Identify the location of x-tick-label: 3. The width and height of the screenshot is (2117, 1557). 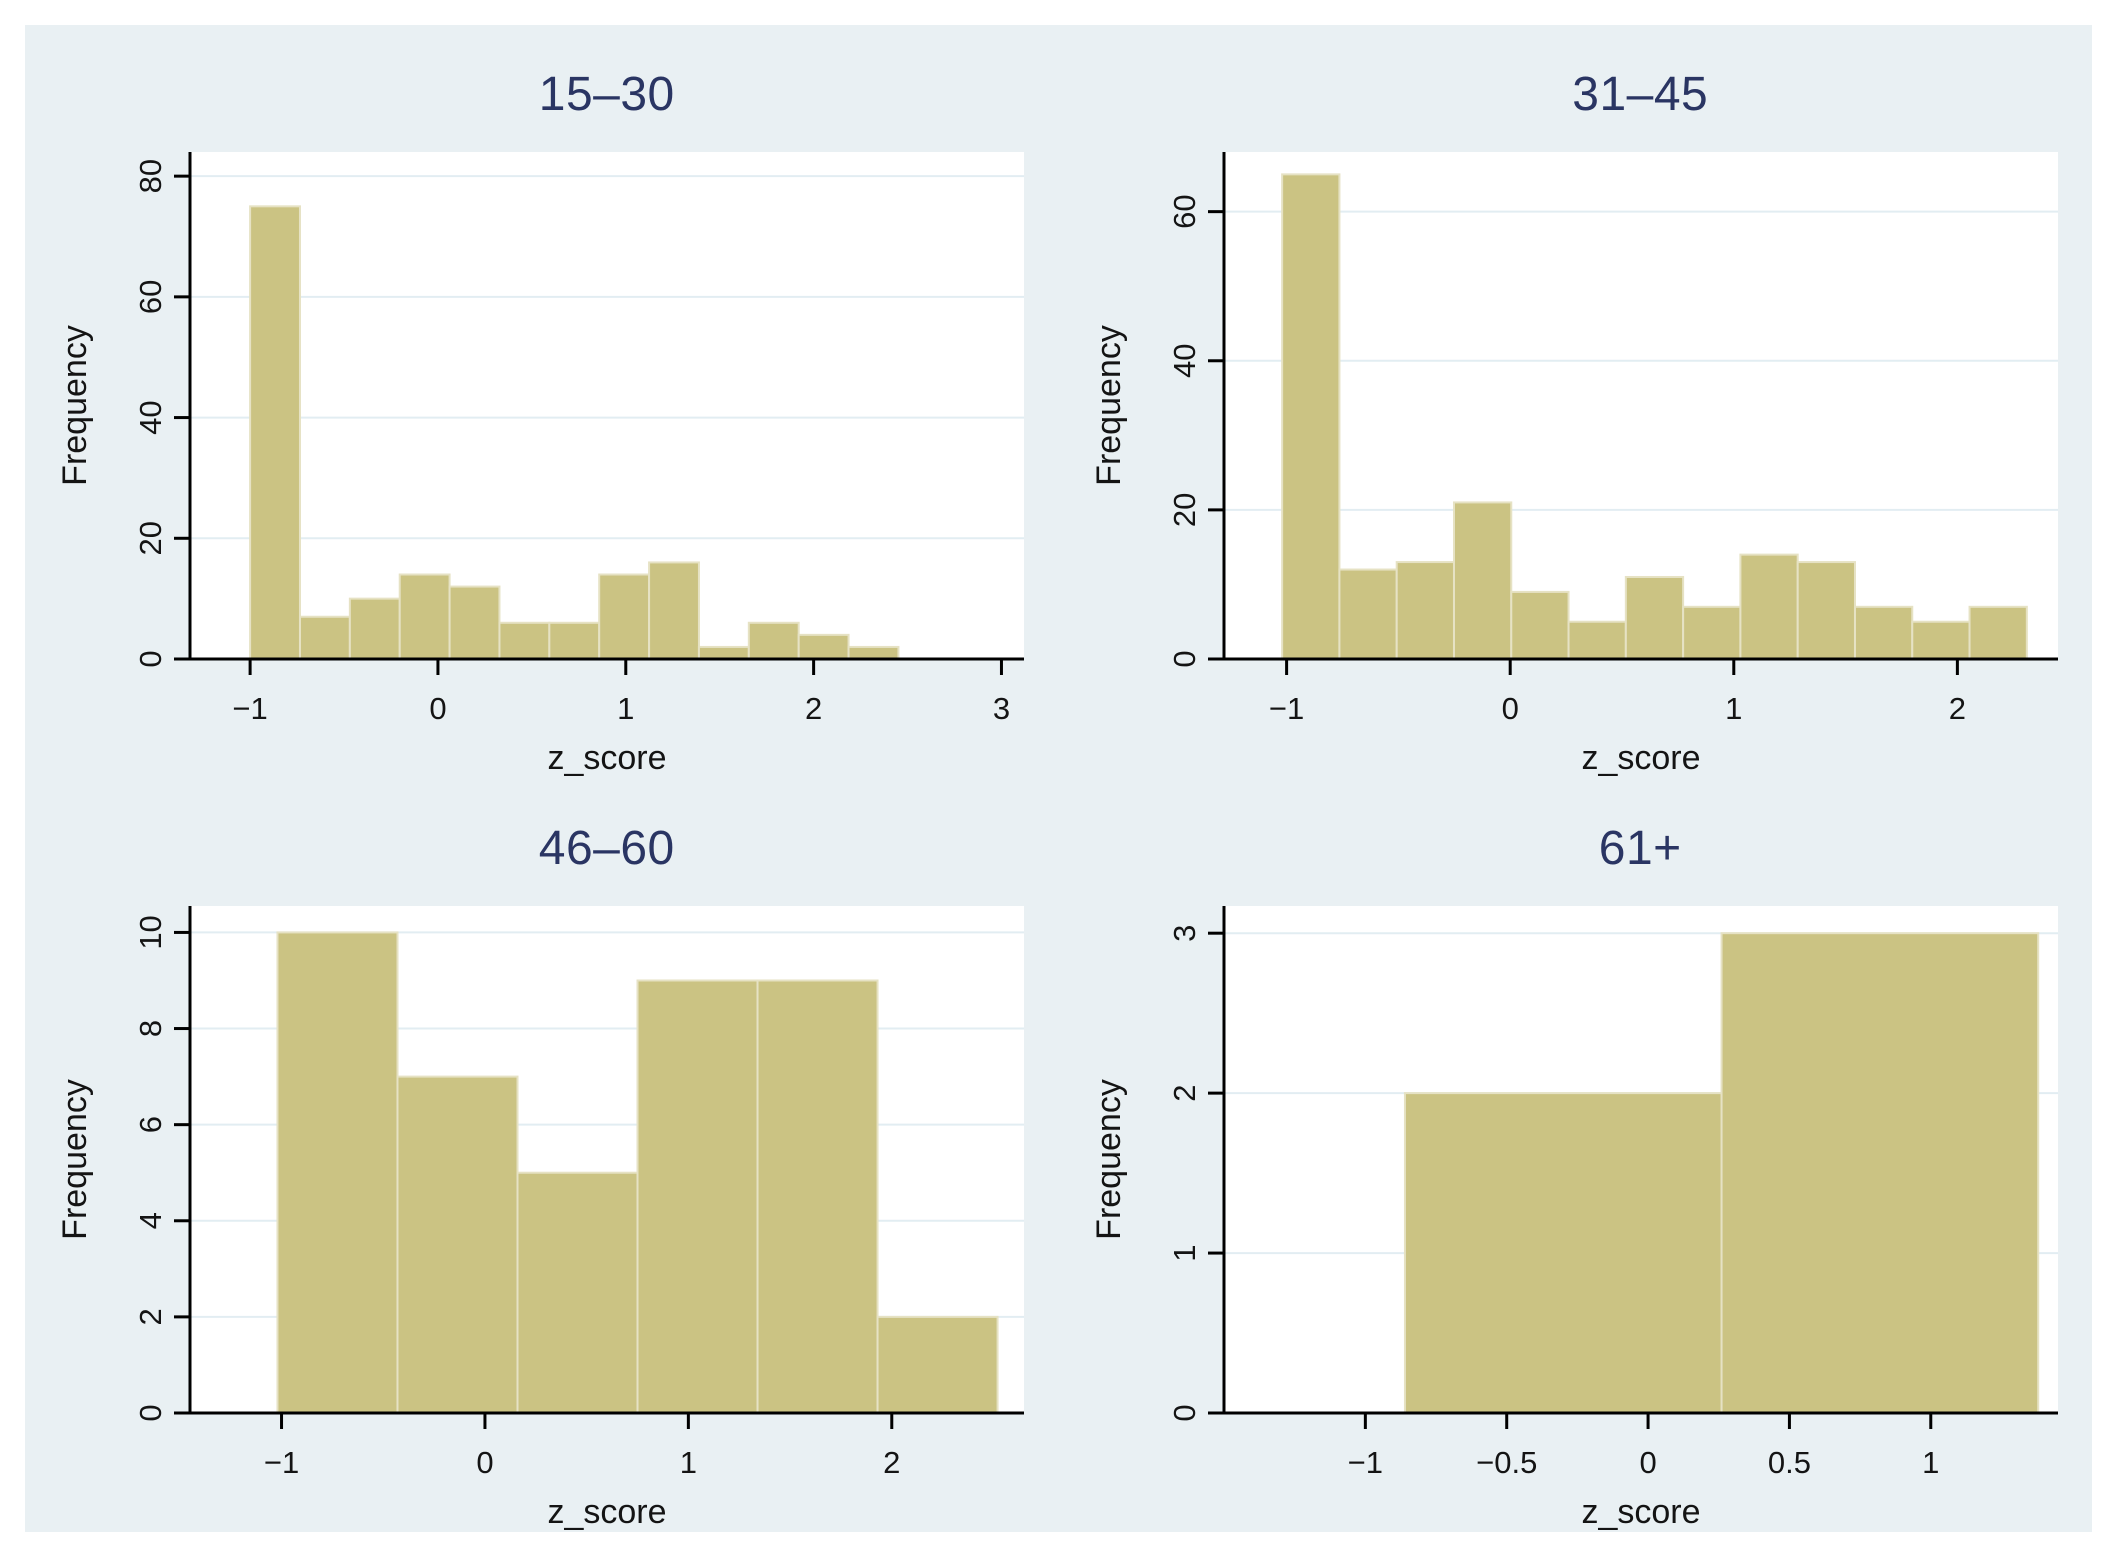
(1001, 708).